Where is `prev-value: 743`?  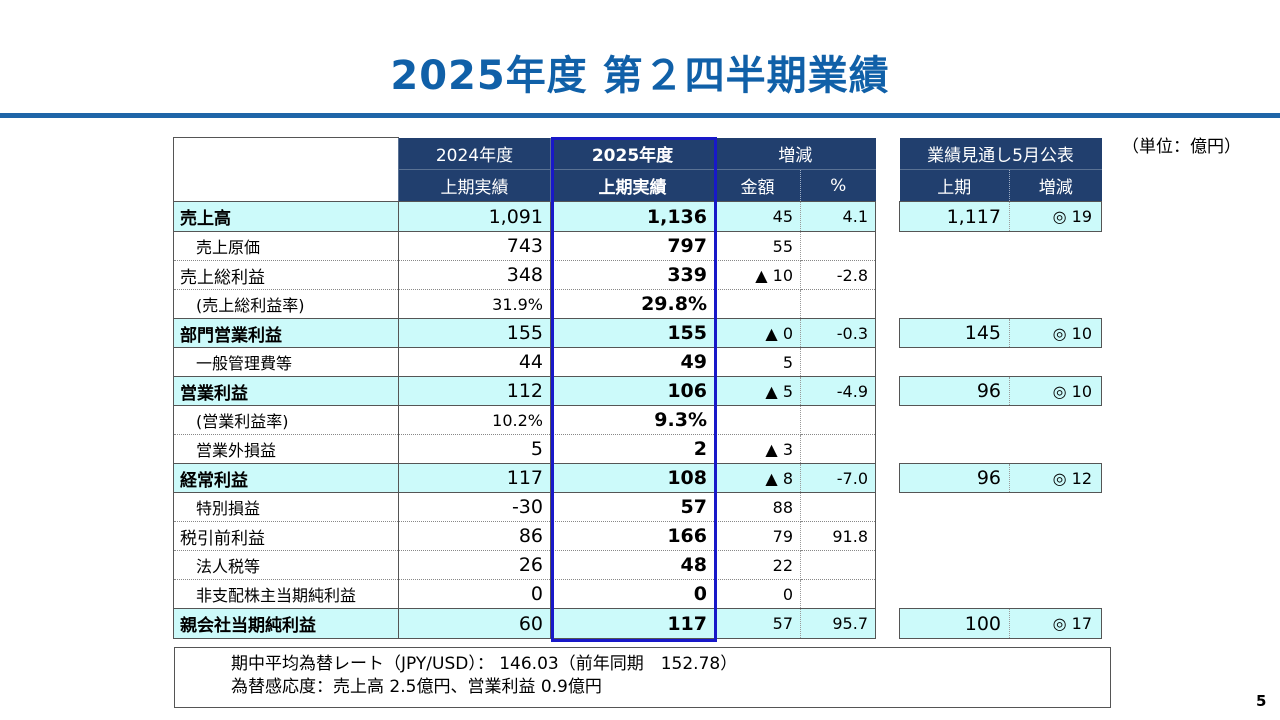 prev-value: 743 is located at coordinates (474, 246).